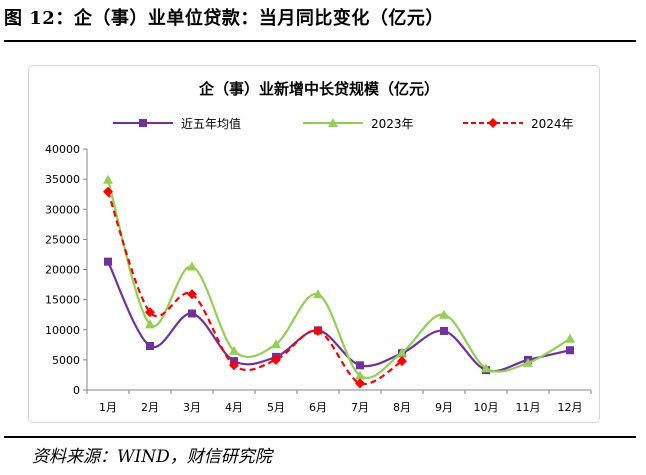 Image resolution: width=646 pixels, height=475 pixels. I want to click on x-tick-label: 7月, so click(360, 407).